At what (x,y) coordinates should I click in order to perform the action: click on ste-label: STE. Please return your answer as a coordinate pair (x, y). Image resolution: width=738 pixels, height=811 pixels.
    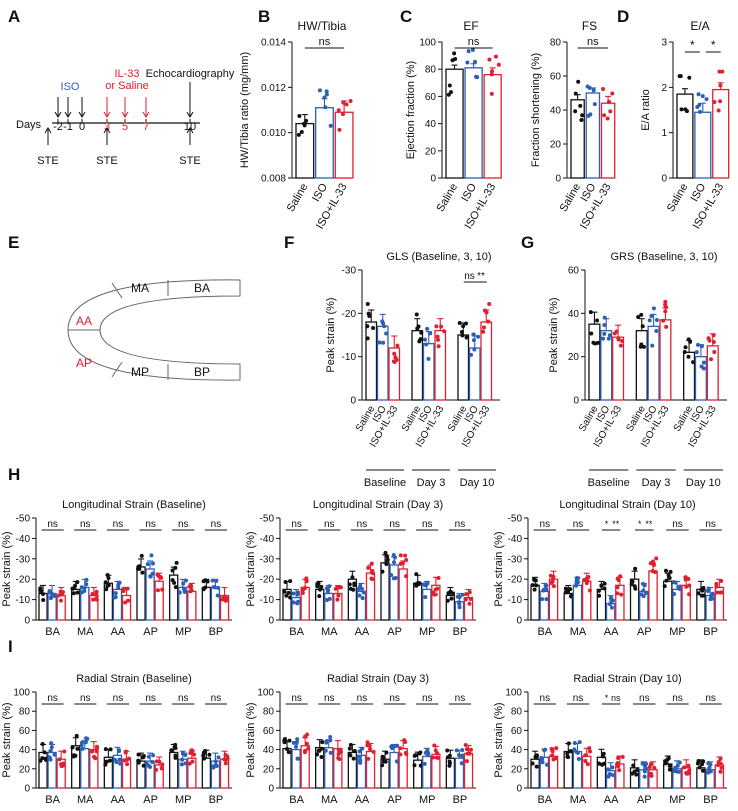
    Looking at the image, I should click on (47, 161).